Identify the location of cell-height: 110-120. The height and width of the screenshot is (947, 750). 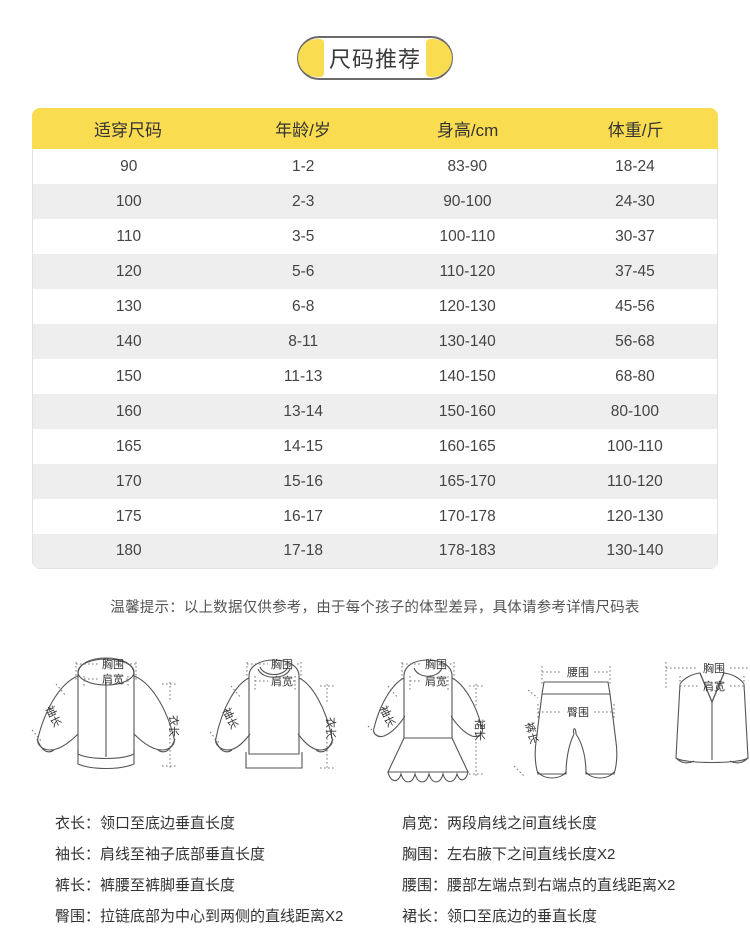
(467, 271).